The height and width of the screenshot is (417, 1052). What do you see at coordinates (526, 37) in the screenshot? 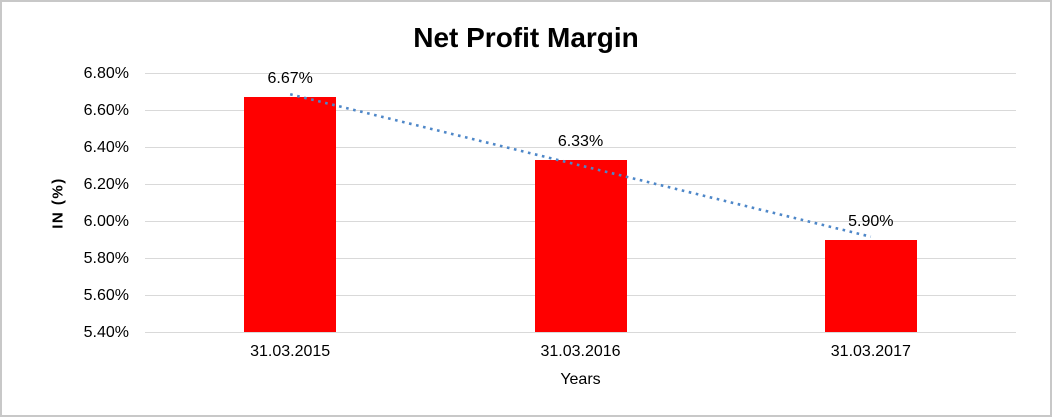
I see `chart-title: Net Profit Margin` at bounding box center [526, 37].